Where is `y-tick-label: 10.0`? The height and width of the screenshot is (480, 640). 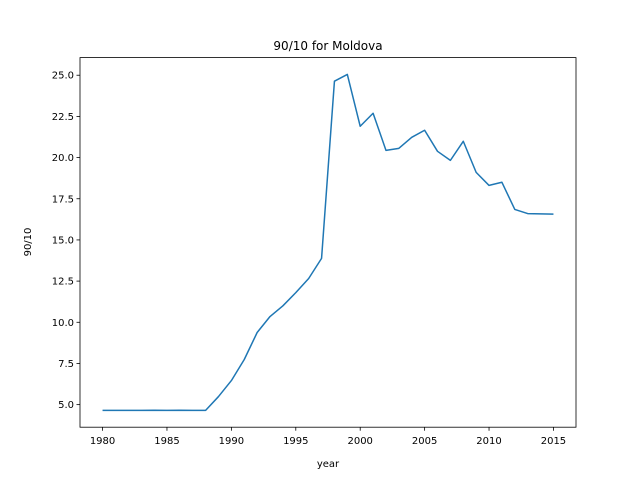 y-tick-label: 10.0 is located at coordinates (63, 323).